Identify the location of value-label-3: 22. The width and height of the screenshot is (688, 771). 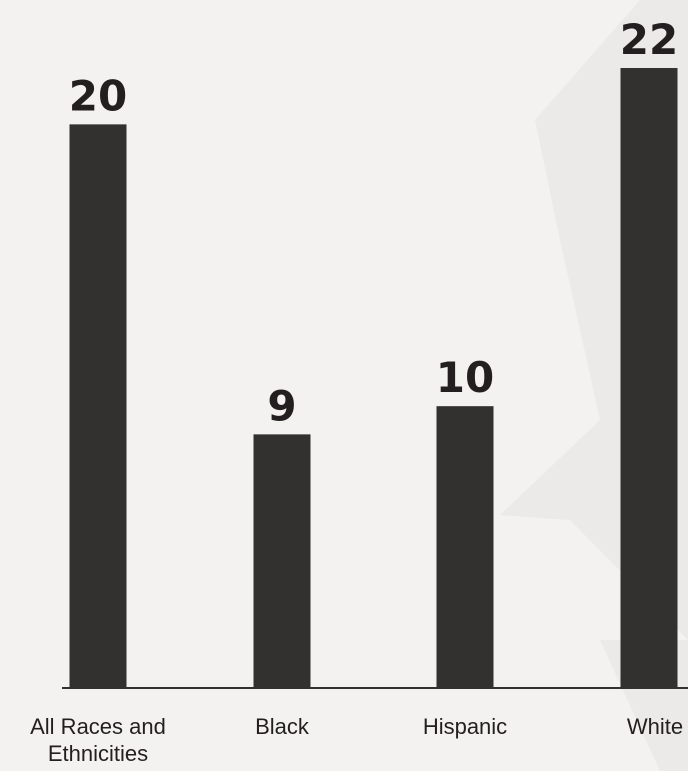
(649, 39).